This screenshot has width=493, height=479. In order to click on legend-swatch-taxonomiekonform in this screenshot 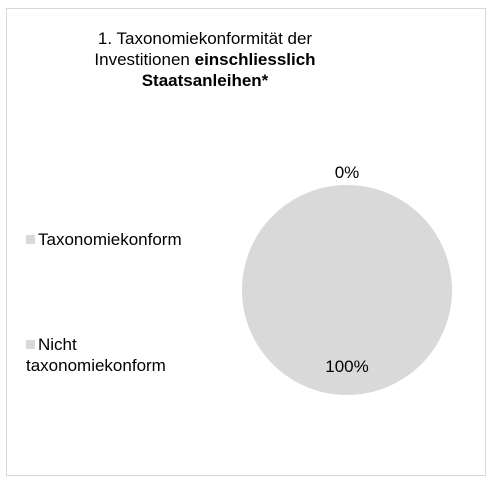, I will do `click(30, 239)`.